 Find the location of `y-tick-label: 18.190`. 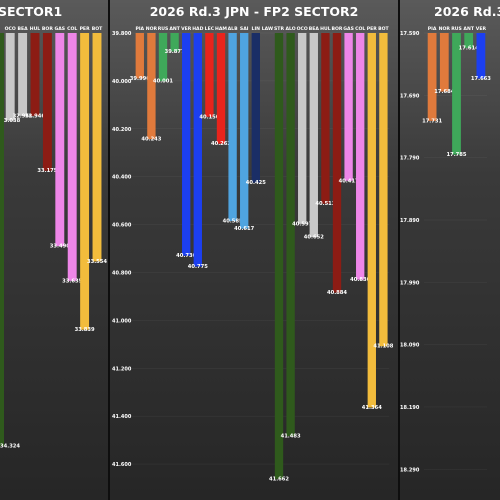

y-tick-label: 18.190 is located at coordinates (410, 408).